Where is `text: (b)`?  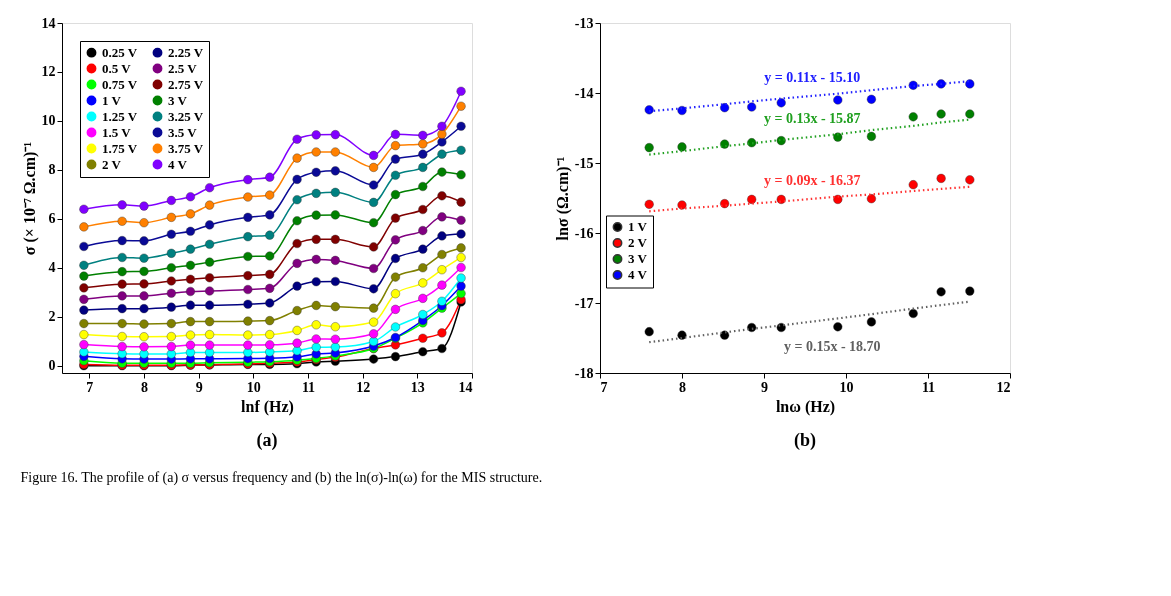
text: (b) is located at coordinates (805, 440).